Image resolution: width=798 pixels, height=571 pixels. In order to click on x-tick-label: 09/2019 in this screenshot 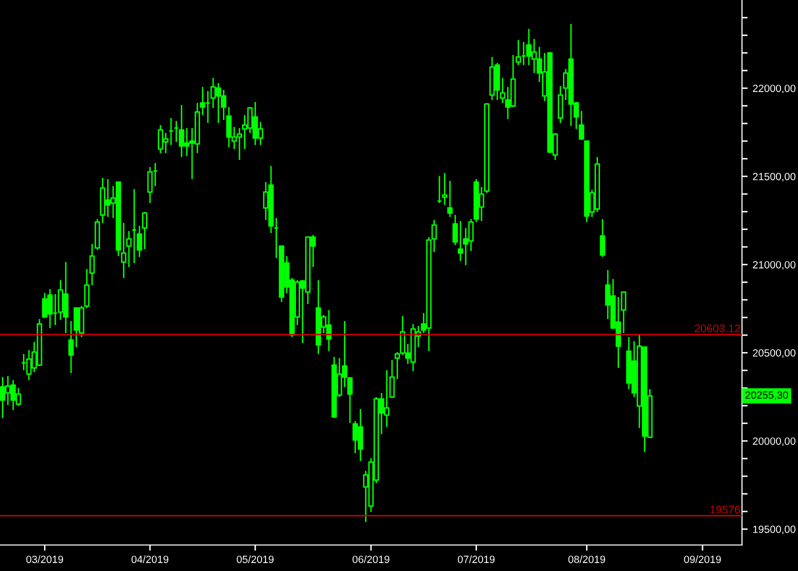, I will do `click(702, 559)`.